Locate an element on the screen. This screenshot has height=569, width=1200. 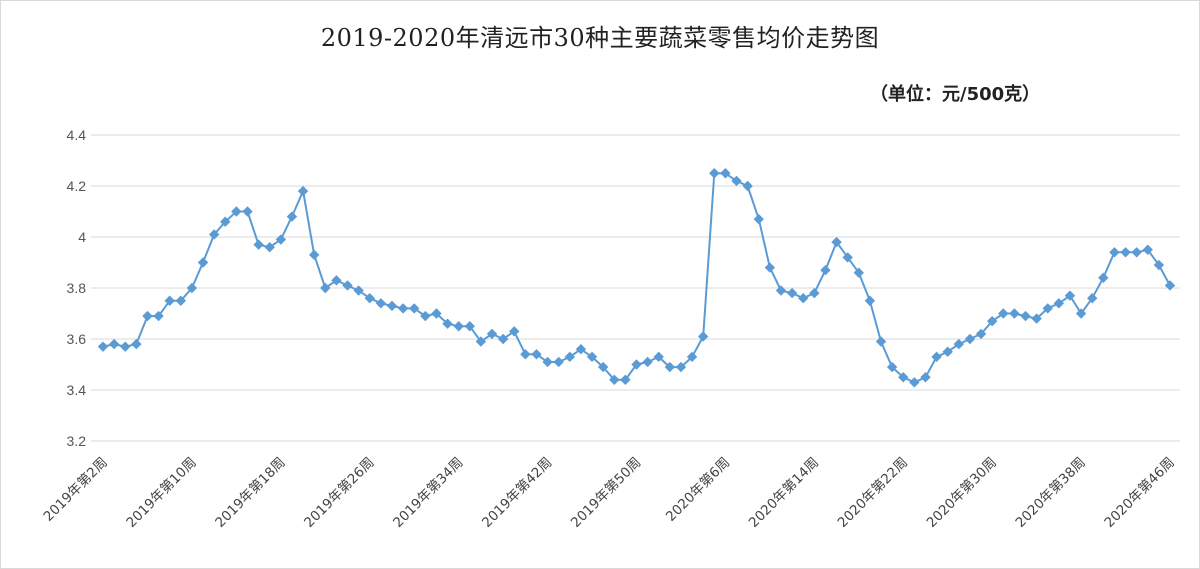
x-tick-label: 2020年第22周 is located at coordinates (872, 492).